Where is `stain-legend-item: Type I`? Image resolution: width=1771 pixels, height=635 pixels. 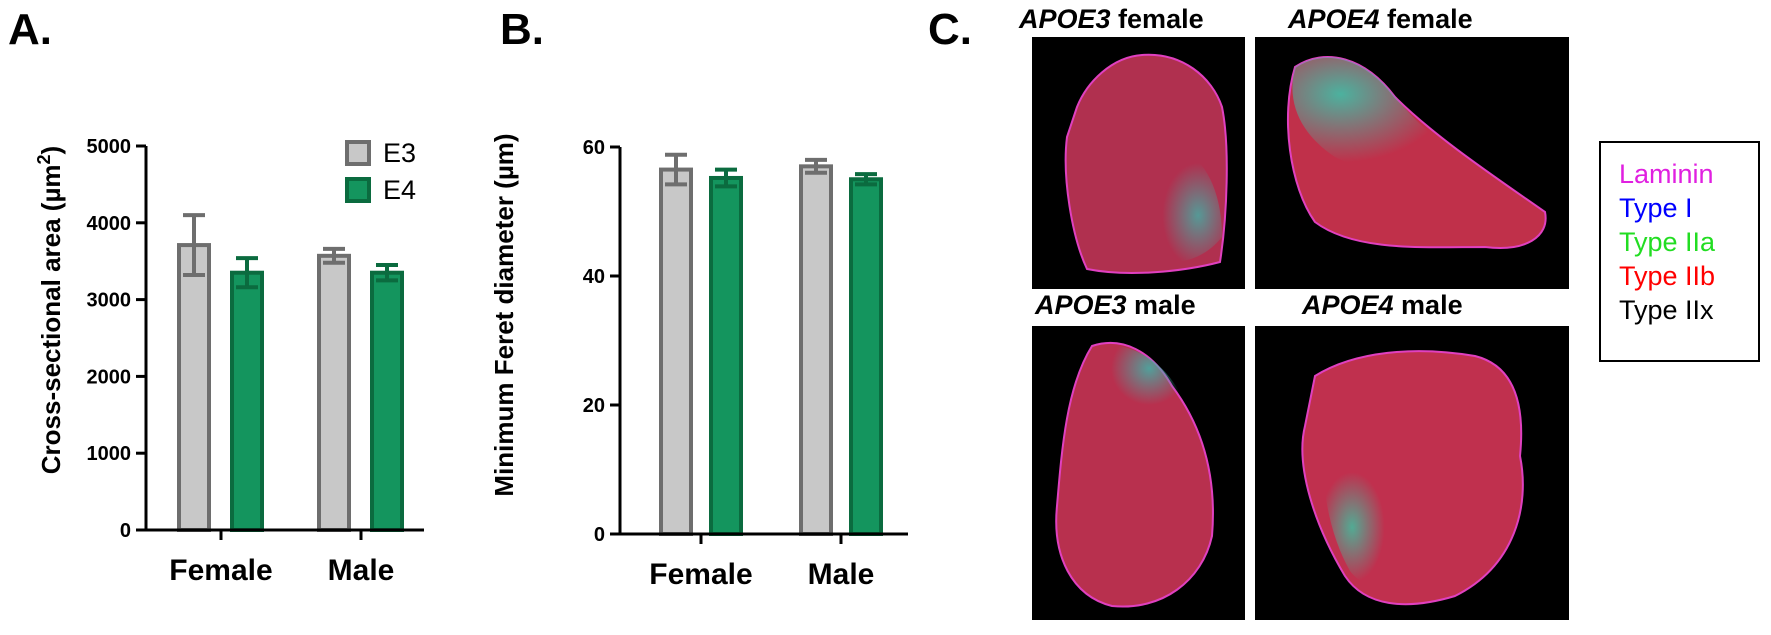 stain-legend-item: Type I is located at coordinates (1656, 208).